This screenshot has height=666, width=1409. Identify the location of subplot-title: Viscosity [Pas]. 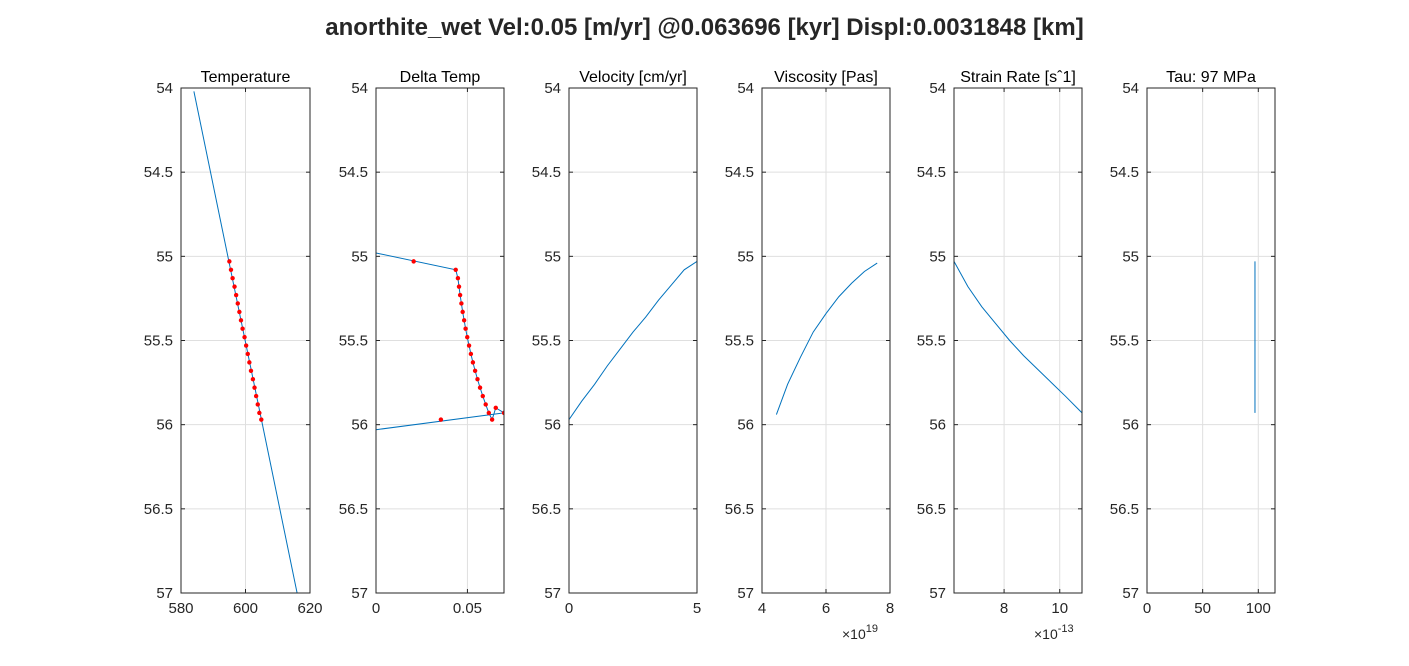
(826, 77).